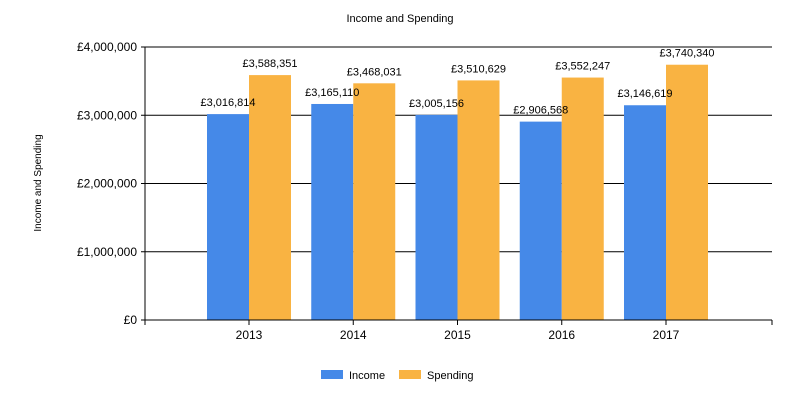 Image resolution: width=800 pixels, height=400 pixels. I want to click on data-label-spending-2015: £3,510,629, so click(478, 69).